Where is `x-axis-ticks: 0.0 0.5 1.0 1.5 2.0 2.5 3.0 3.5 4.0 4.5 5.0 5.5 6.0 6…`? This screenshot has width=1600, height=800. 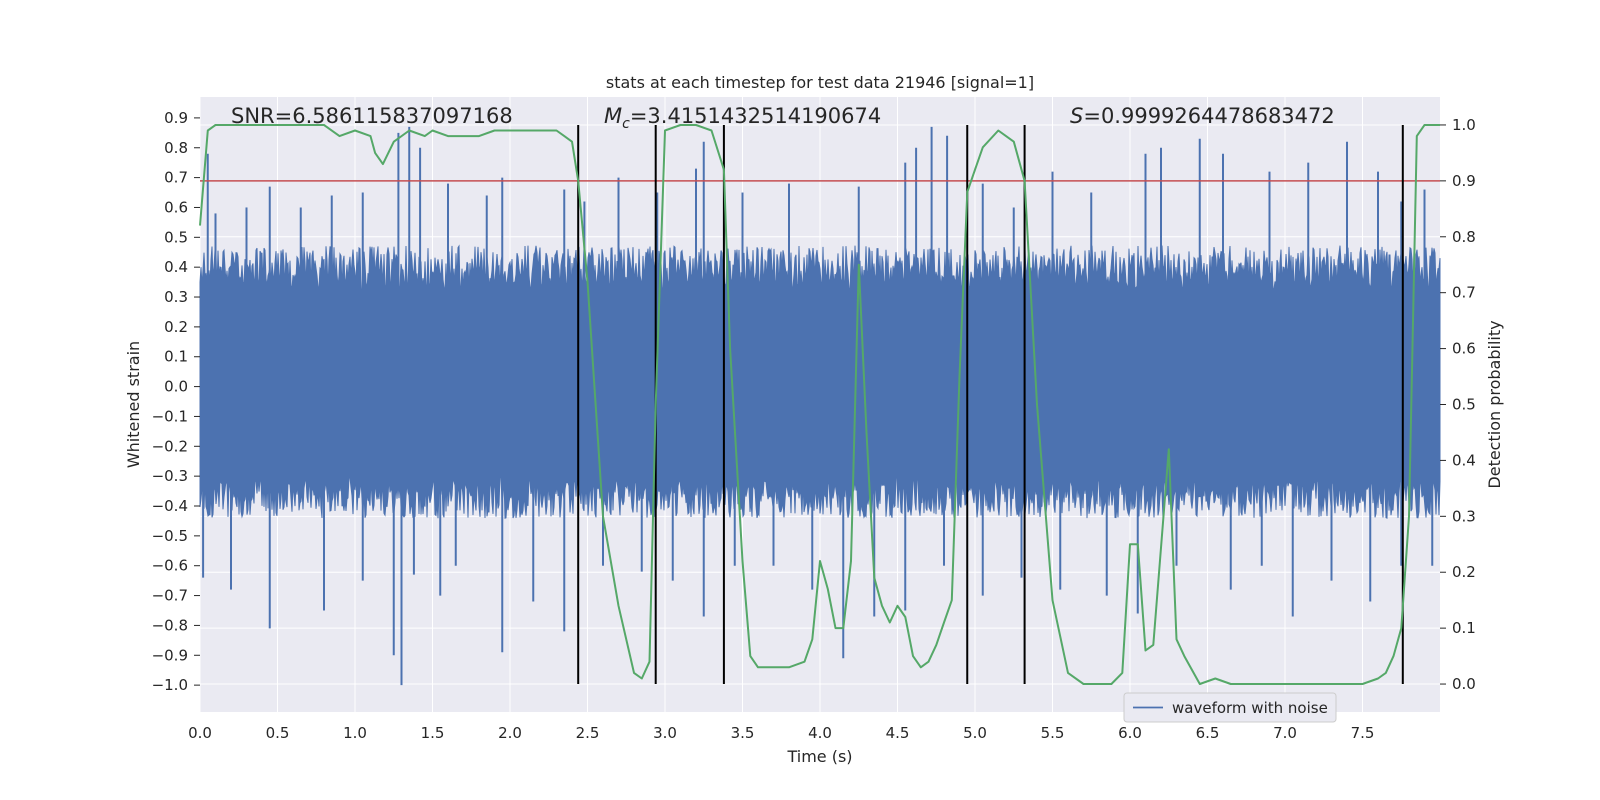
x-axis-ticks: 0.0 0.5 1.0 1.5 2.0 2.5 3.0 3.5 4.0 4.5 5.0 5.5 6.0 6… is located at coordinates (781, 733).